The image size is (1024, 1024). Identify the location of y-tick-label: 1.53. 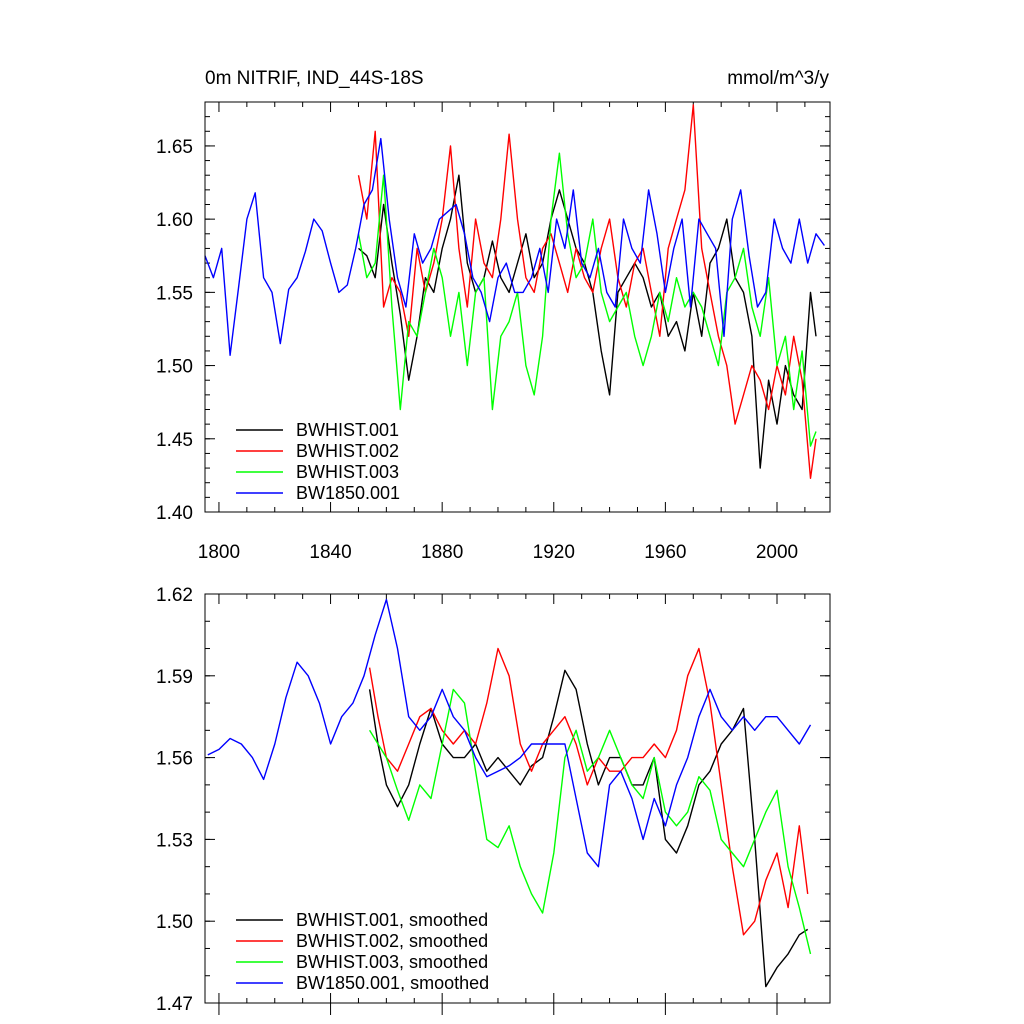
(174, 840).